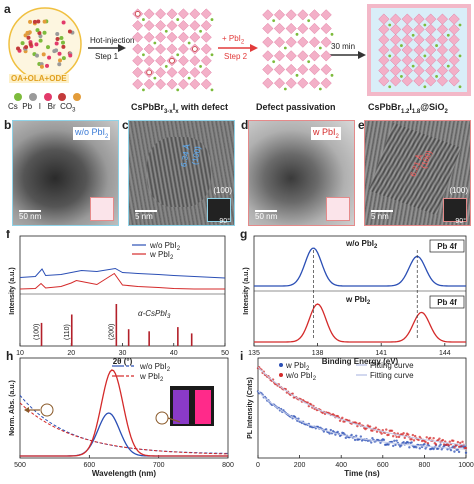 The height and width of the screenshot is (484, 474). I want to click on i-xtick-label: 600, so click(383, 465).